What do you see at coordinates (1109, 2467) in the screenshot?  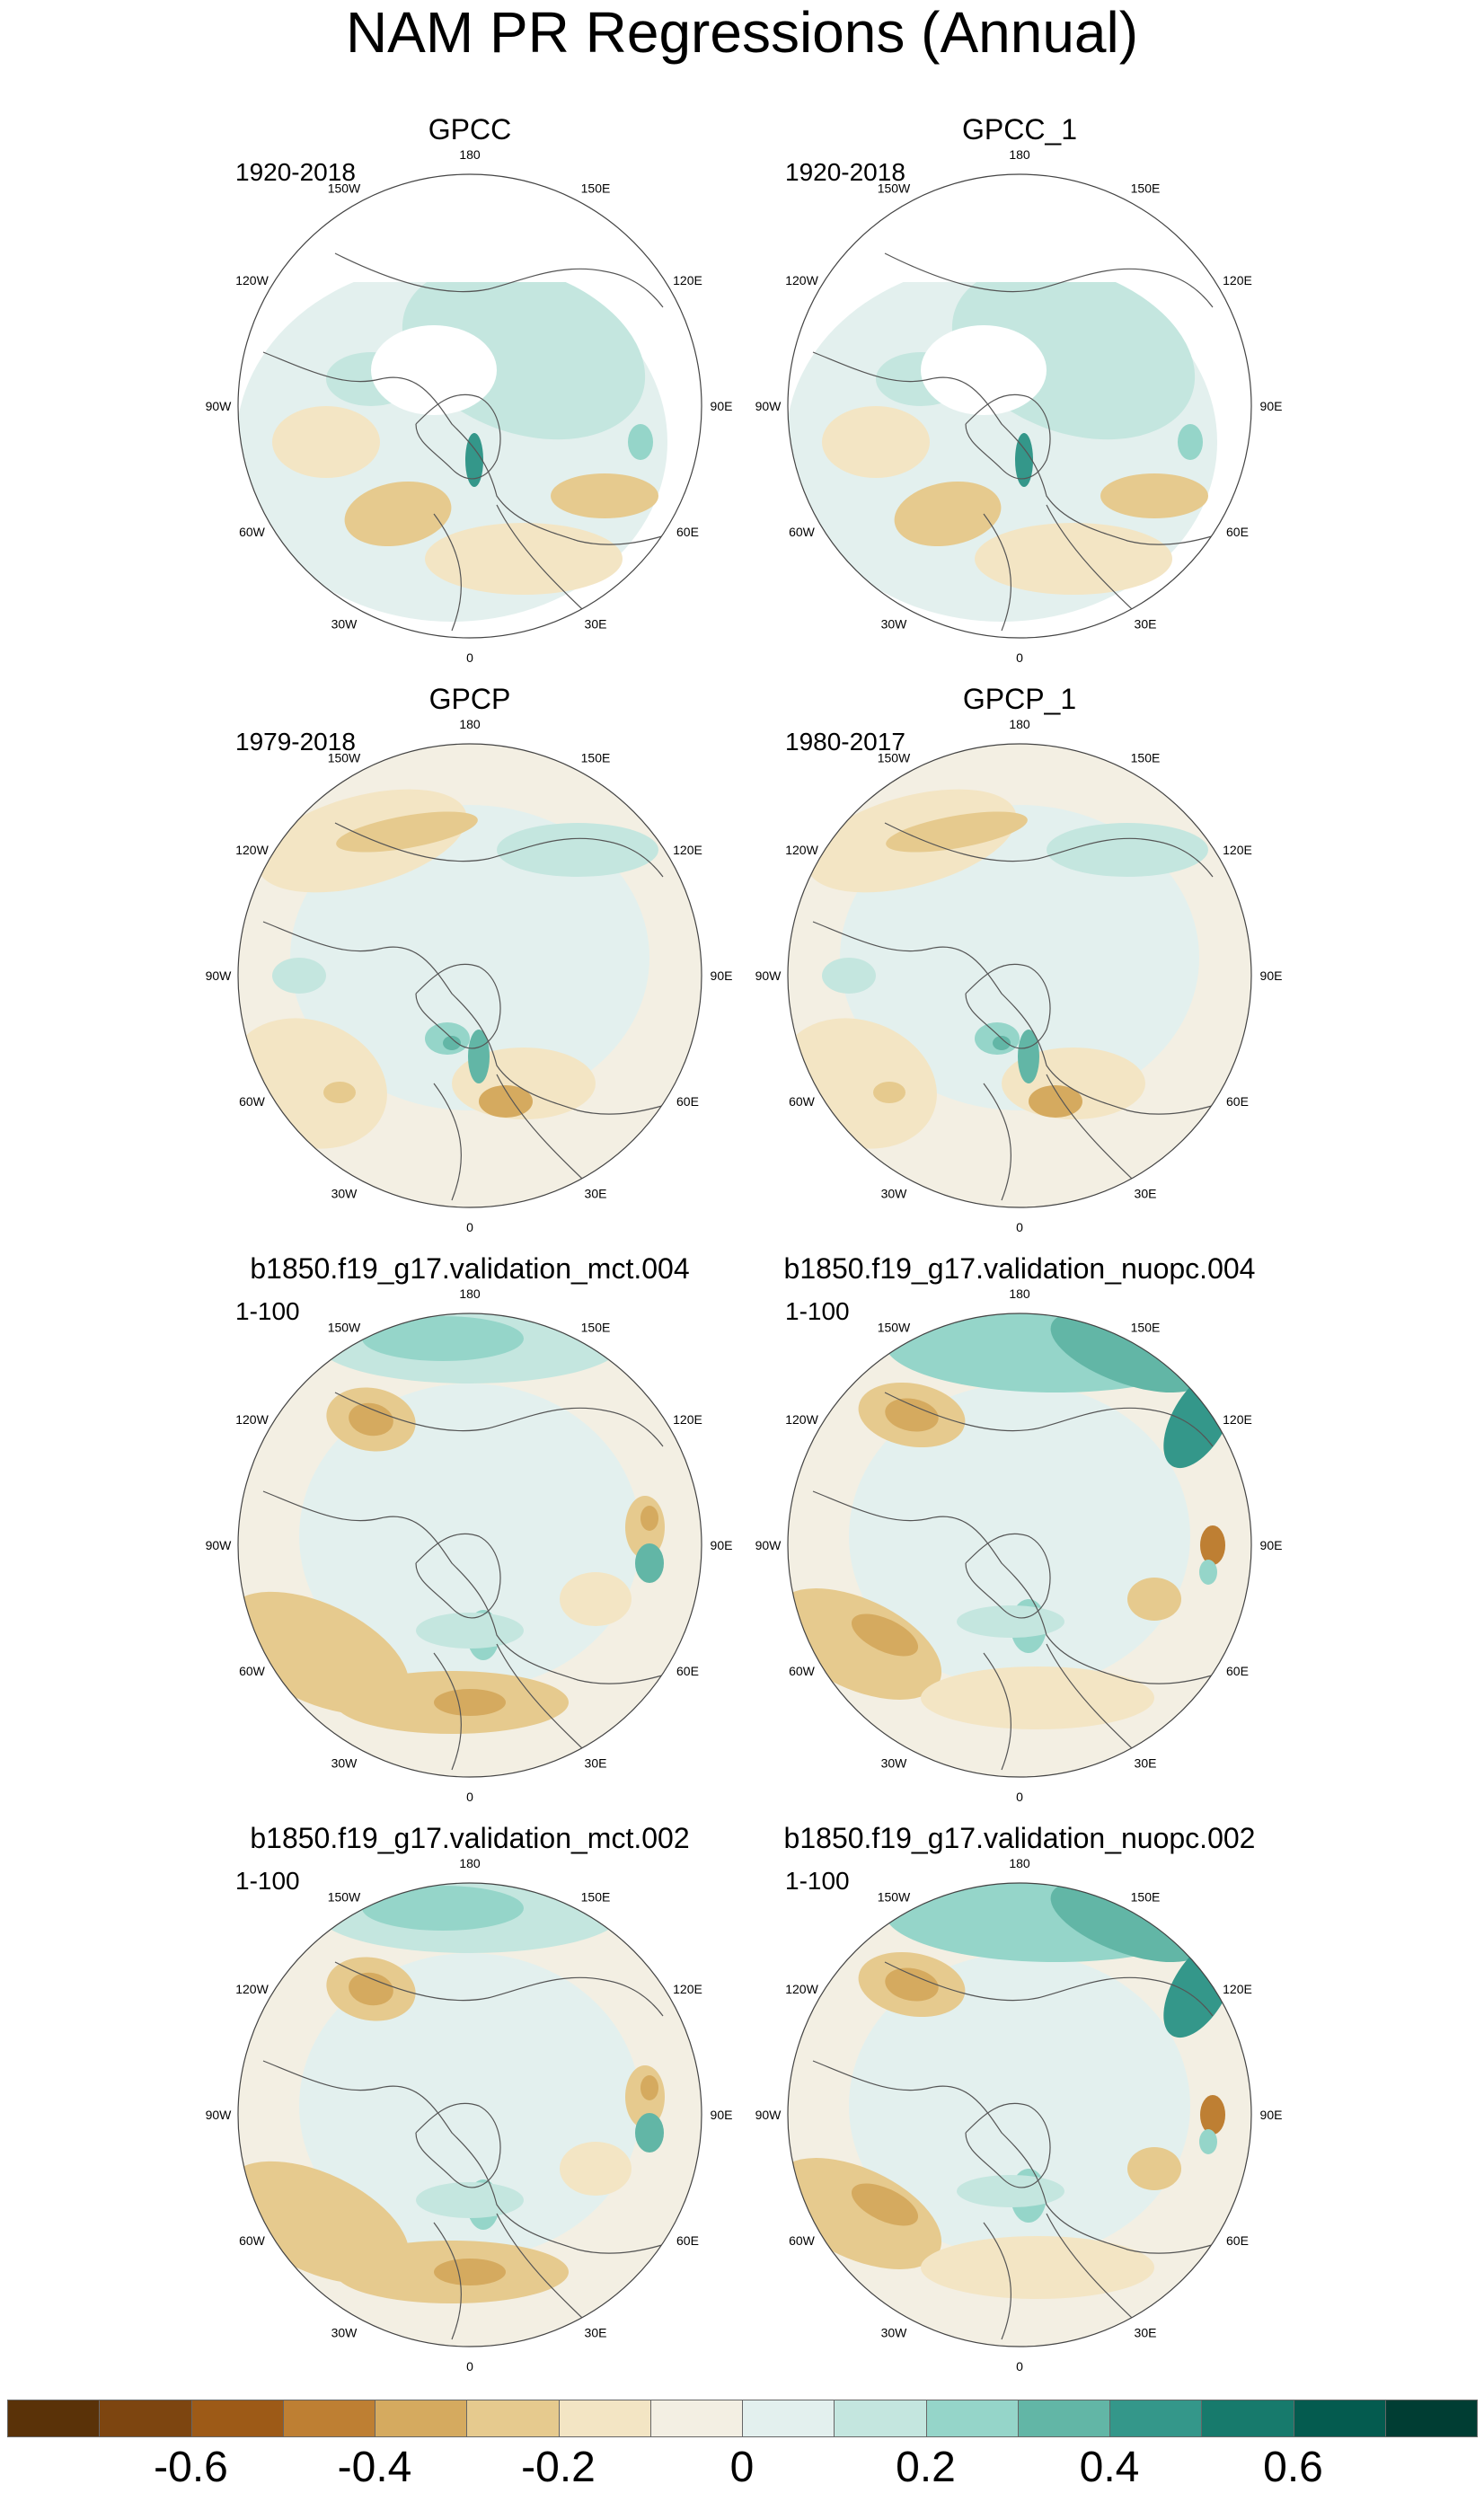 I see `colorbar-tick-label: 0.4` at bounding box center [1109, 2467].